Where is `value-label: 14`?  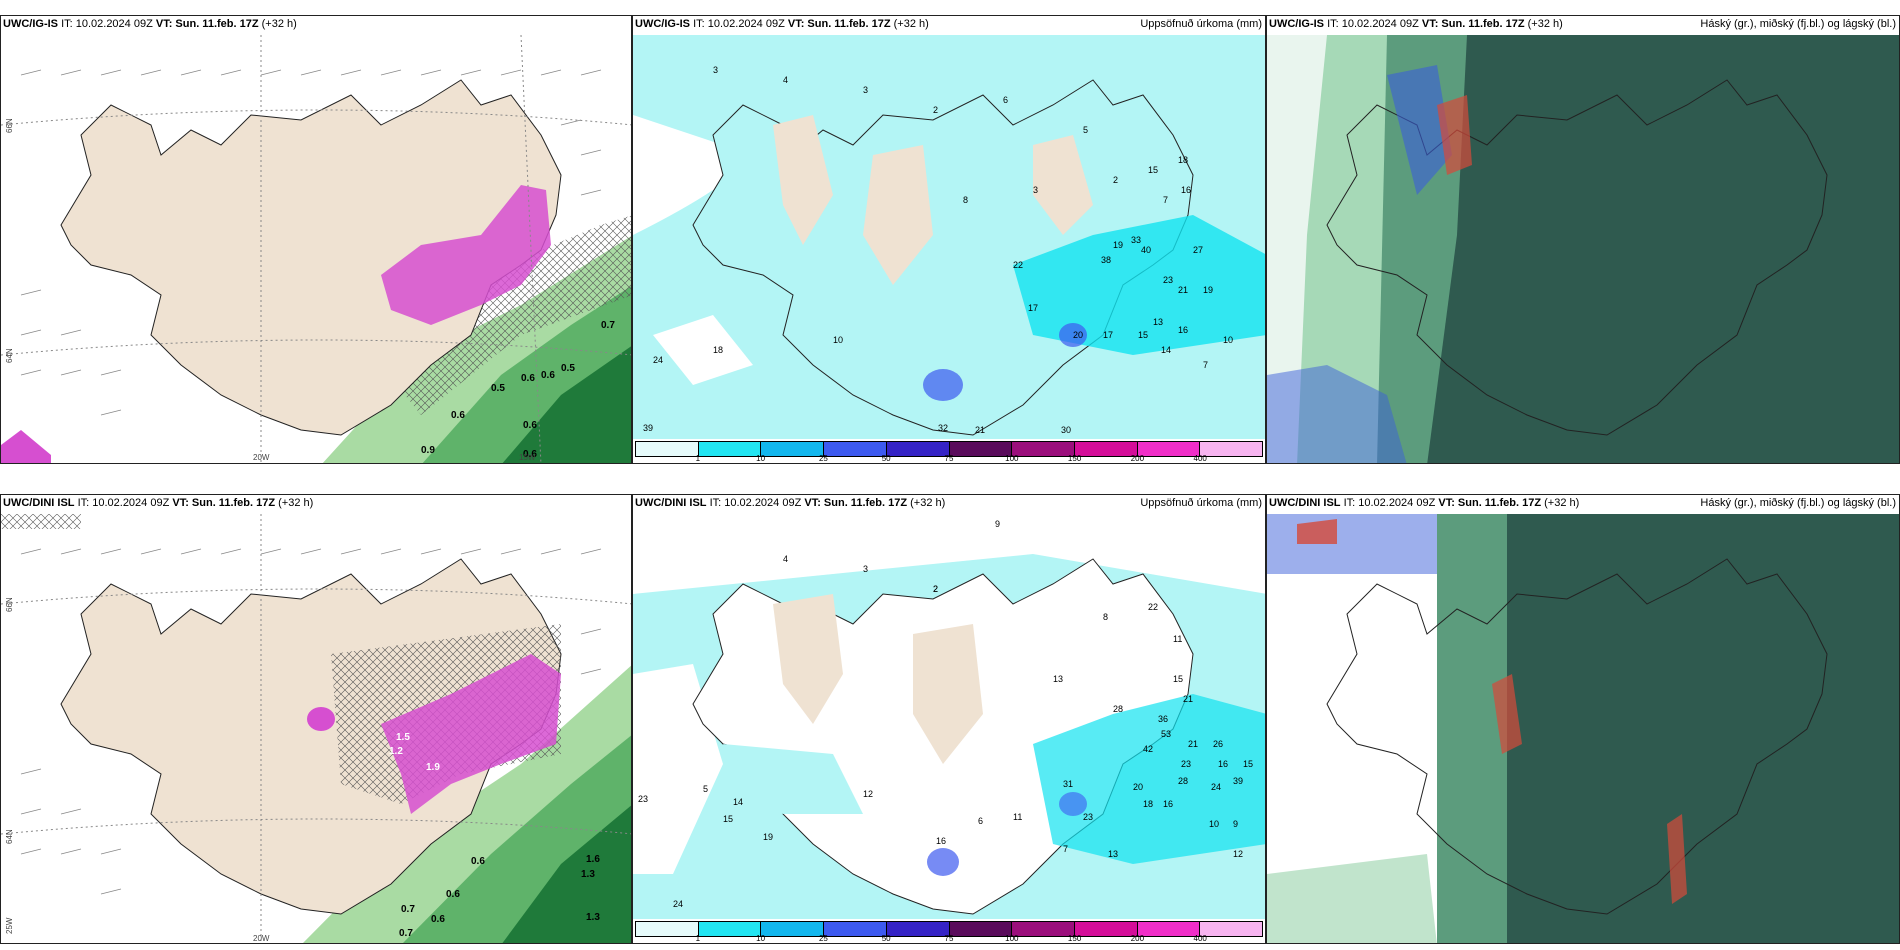 value-label: 14 is located at coordinates (1166, 350).